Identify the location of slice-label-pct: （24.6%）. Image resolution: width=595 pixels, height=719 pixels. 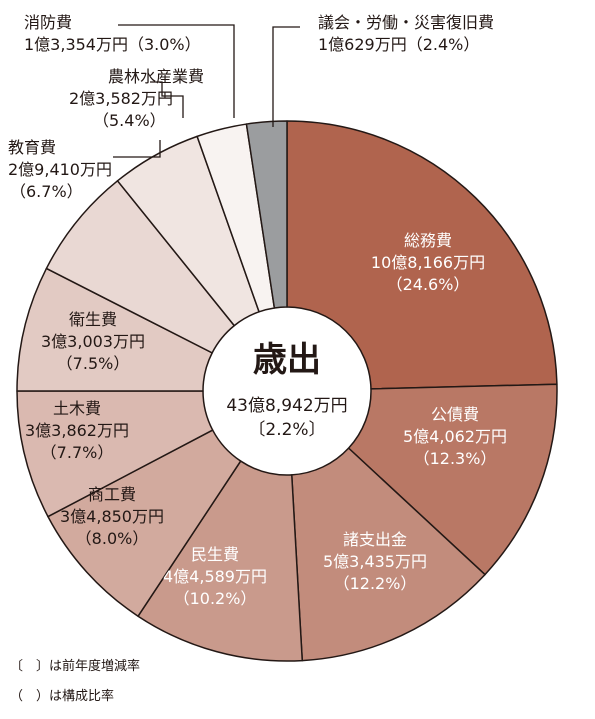
(428, 284).